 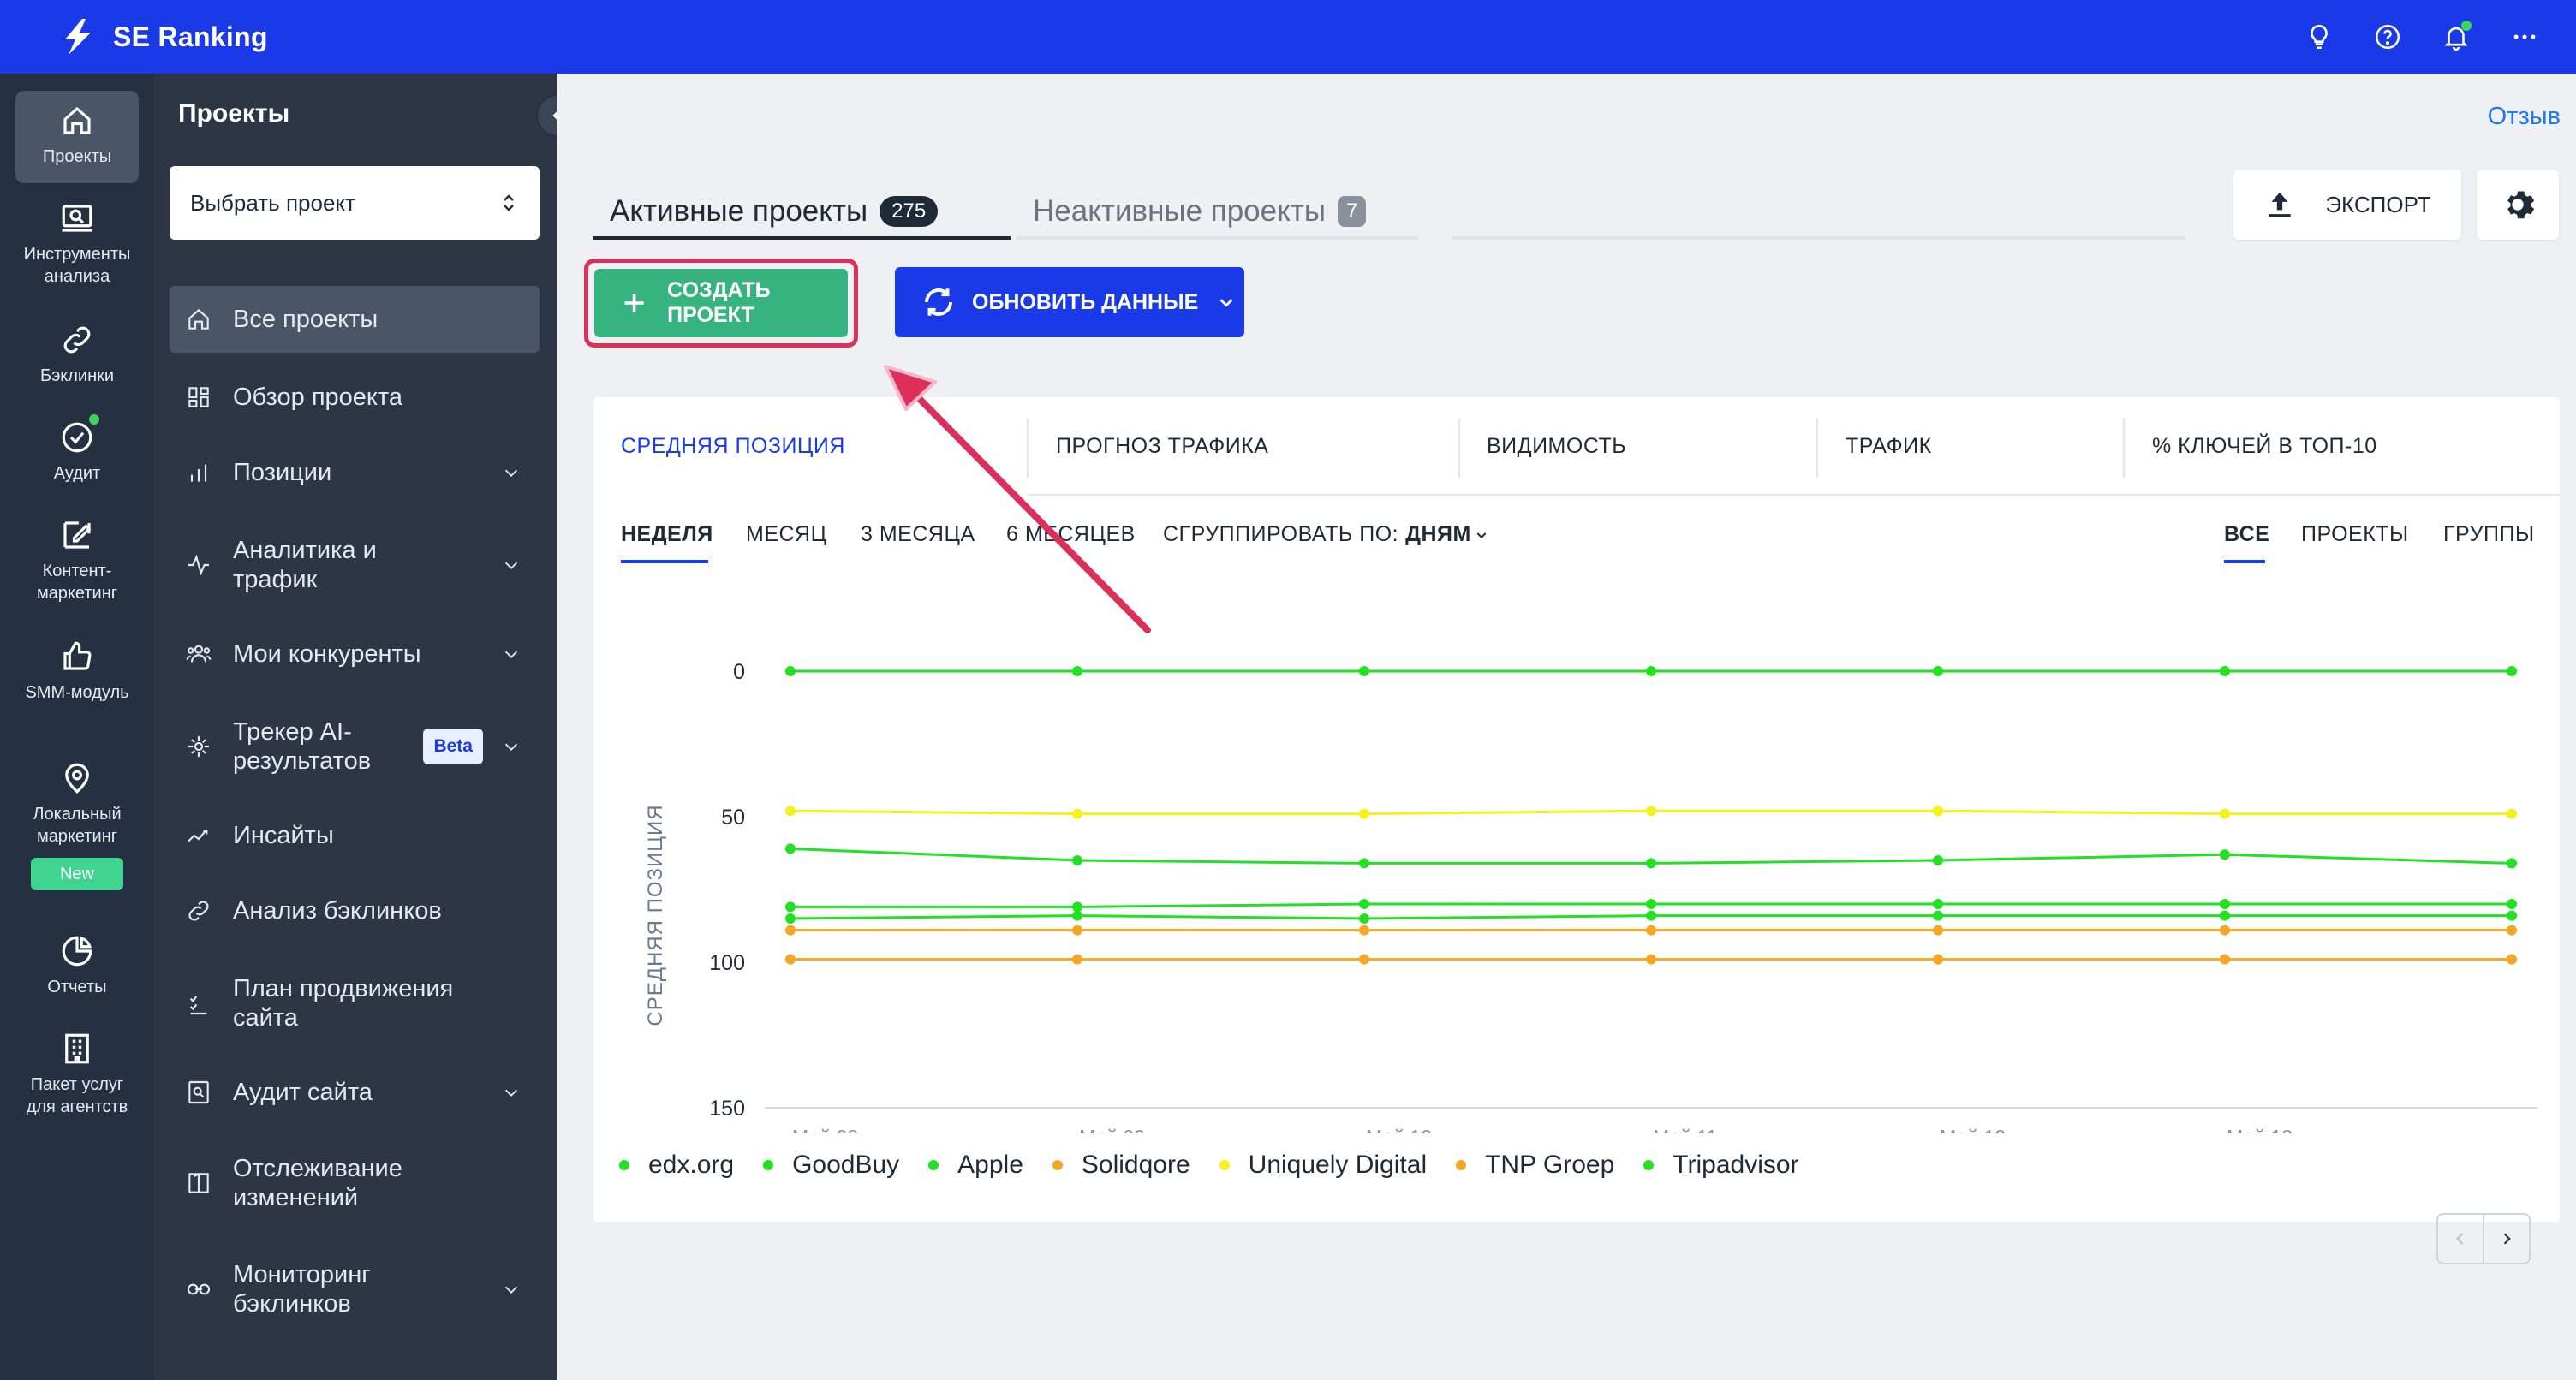 I want to click on period-month: МЕСЯЦ, so click(x=786, y=534).